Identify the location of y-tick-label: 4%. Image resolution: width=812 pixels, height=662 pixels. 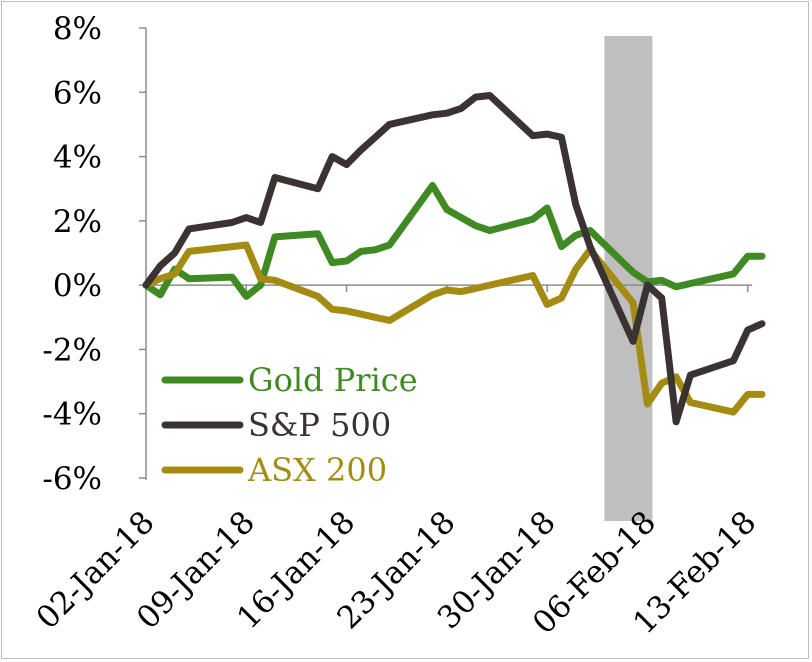
(77, 158).